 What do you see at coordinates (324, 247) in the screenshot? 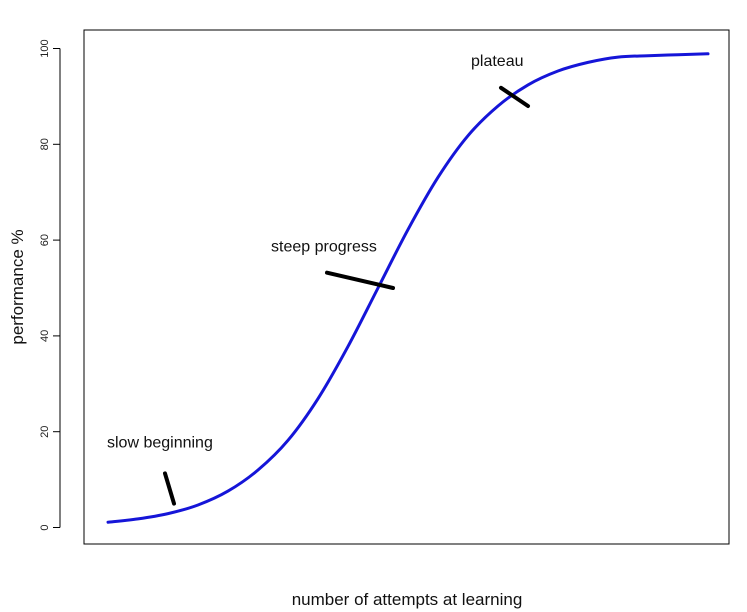
I see `annotation-label: steep progress` at bounding box center [324, 247].